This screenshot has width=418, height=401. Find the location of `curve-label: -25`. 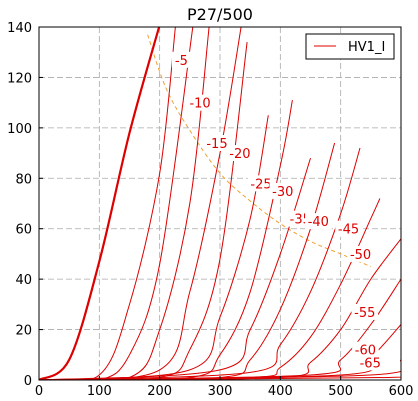

curve-label: -25 is located at coordinates (260, 184).